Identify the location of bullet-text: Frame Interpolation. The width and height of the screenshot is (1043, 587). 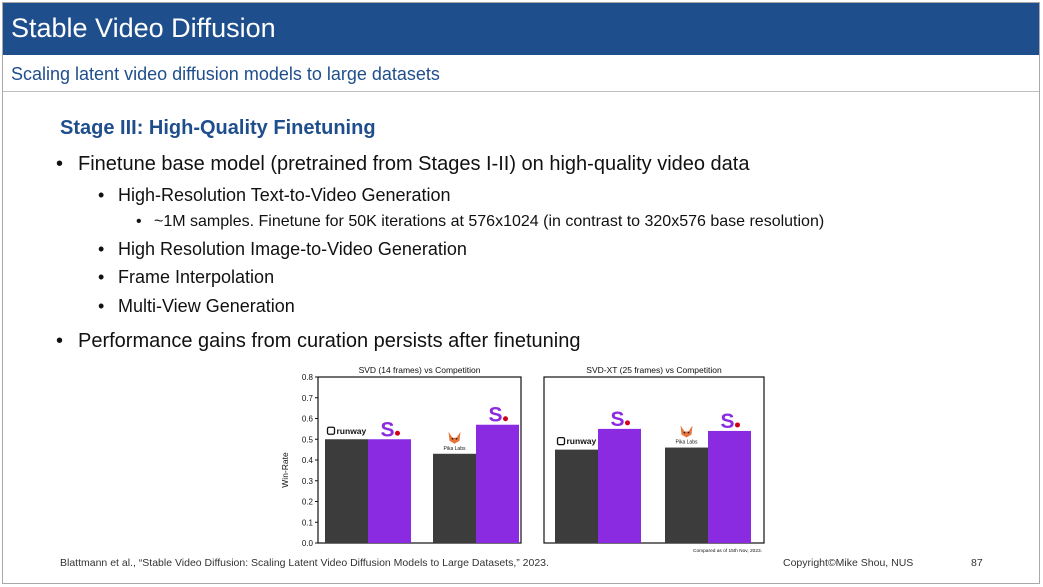
(196, 277).